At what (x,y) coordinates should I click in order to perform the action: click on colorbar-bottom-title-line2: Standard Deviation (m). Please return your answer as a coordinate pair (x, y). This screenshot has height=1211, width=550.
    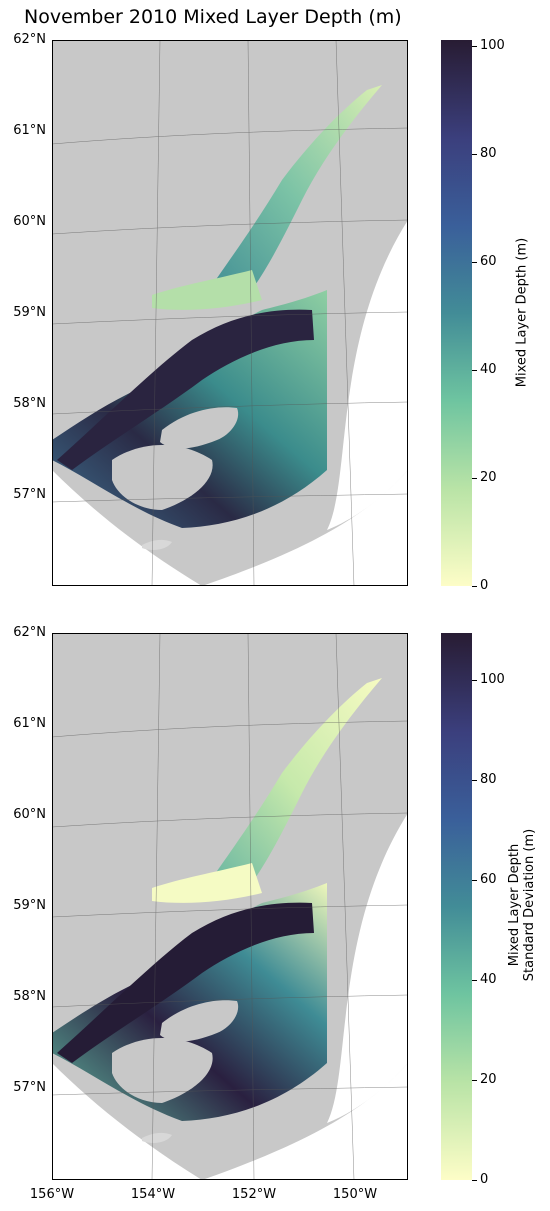
    Looking at the image, I should click on (529, 905).